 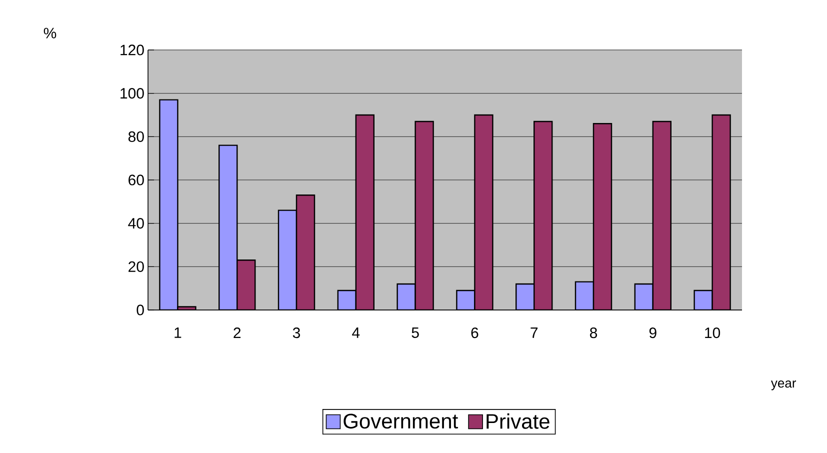 I want to click on y-axis-title: %, so click(x=50, y=33).